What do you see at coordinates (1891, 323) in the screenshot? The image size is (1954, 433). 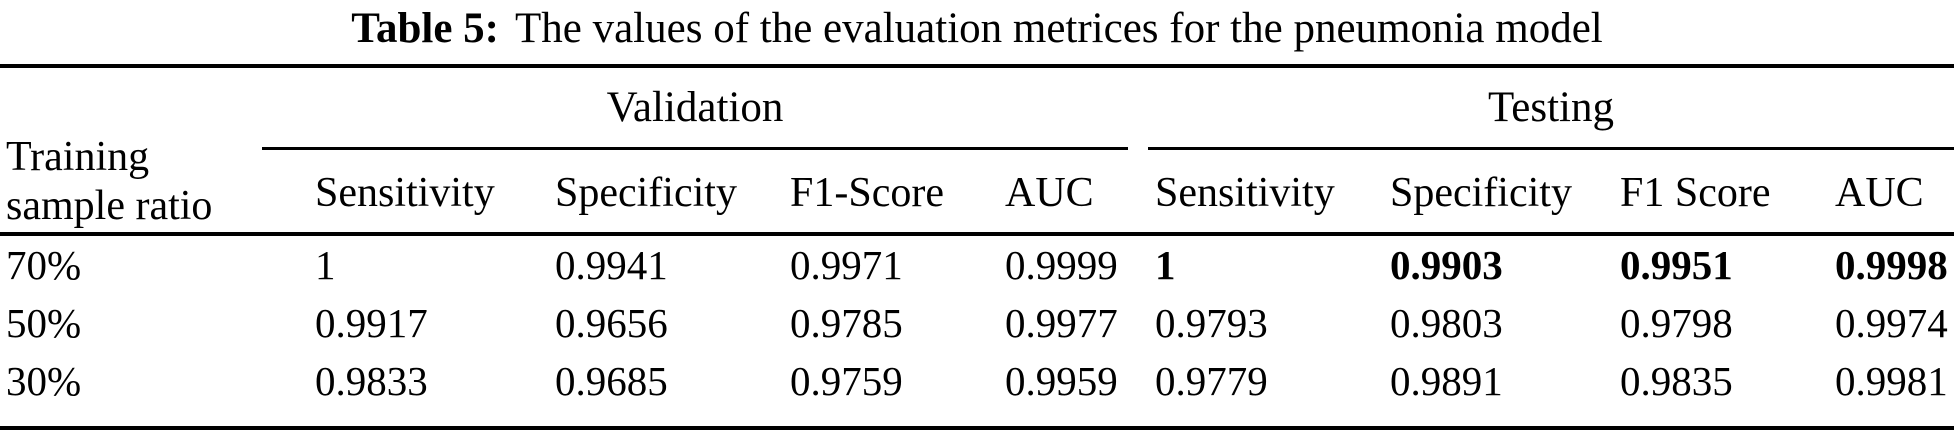 I see `cell-testing-auc: 0.9974` at bounding box center [1891, 323].